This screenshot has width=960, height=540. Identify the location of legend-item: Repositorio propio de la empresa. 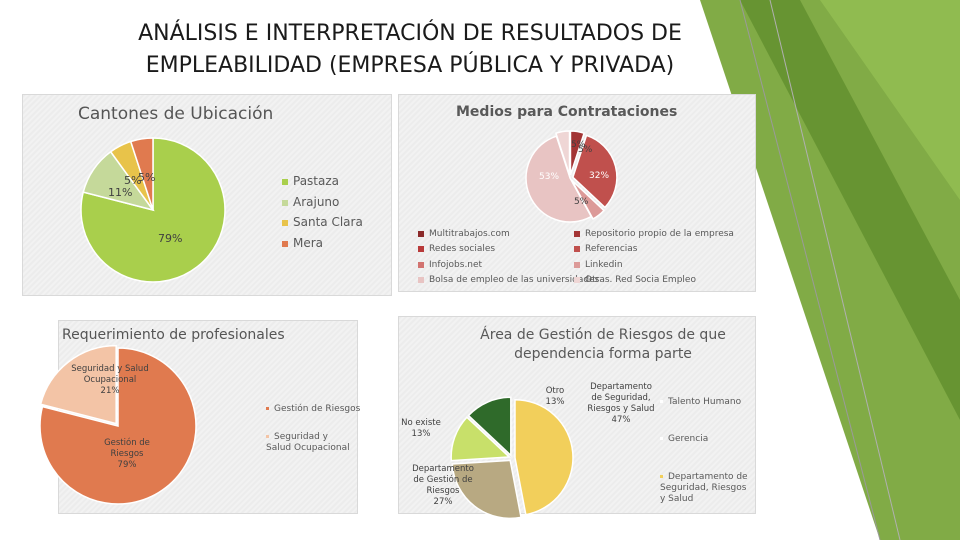
(654, 234).